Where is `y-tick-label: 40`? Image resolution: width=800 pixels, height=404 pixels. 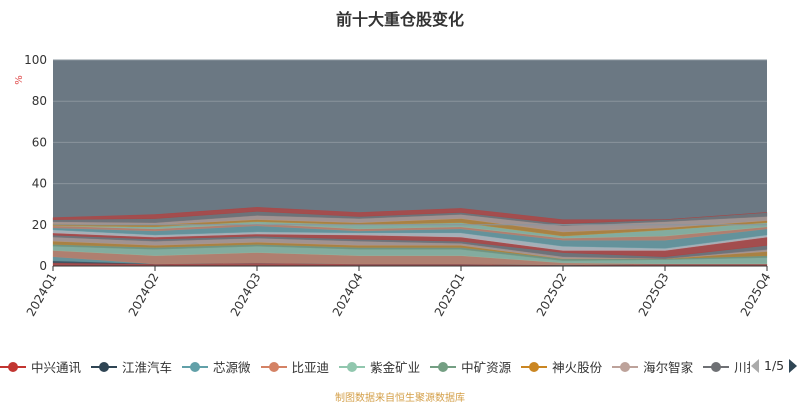
y-tick-label: 40 is located at coordinates (39, 184).